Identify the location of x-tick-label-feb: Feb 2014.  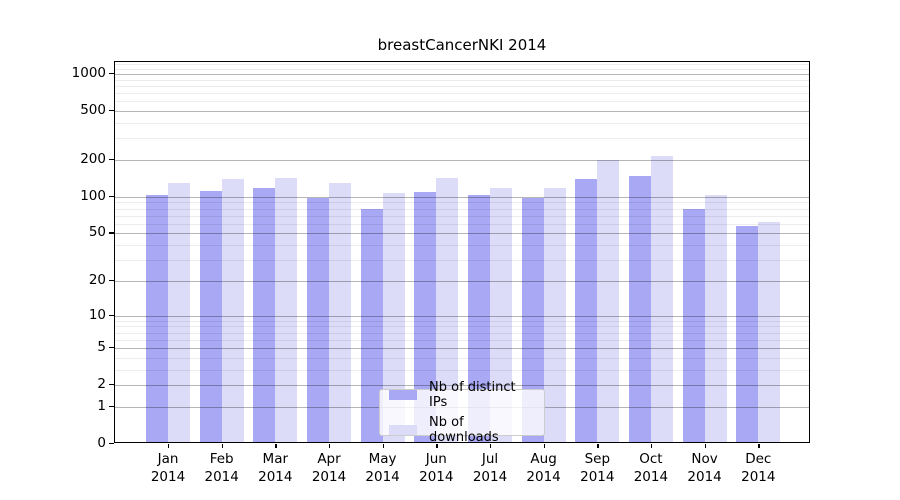
(222, 469).